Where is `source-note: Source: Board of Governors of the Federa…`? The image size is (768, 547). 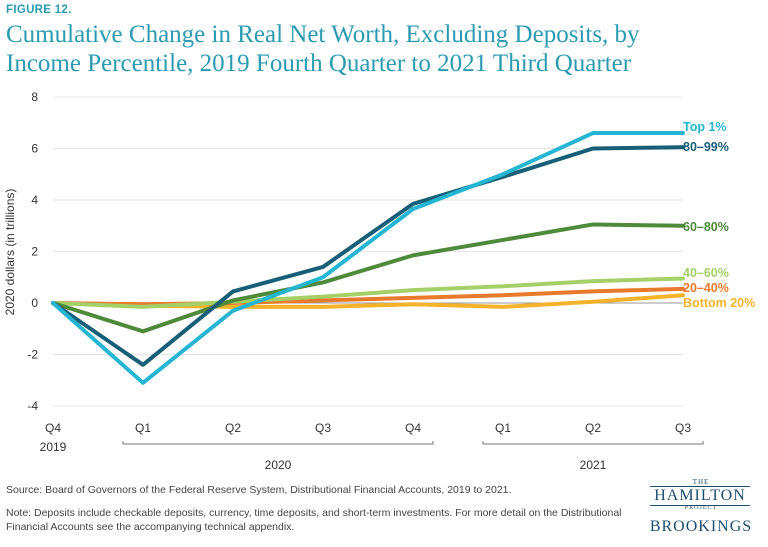
source-note: Source: Board of Governors of the Federa… is located at coordinates (259, 490).